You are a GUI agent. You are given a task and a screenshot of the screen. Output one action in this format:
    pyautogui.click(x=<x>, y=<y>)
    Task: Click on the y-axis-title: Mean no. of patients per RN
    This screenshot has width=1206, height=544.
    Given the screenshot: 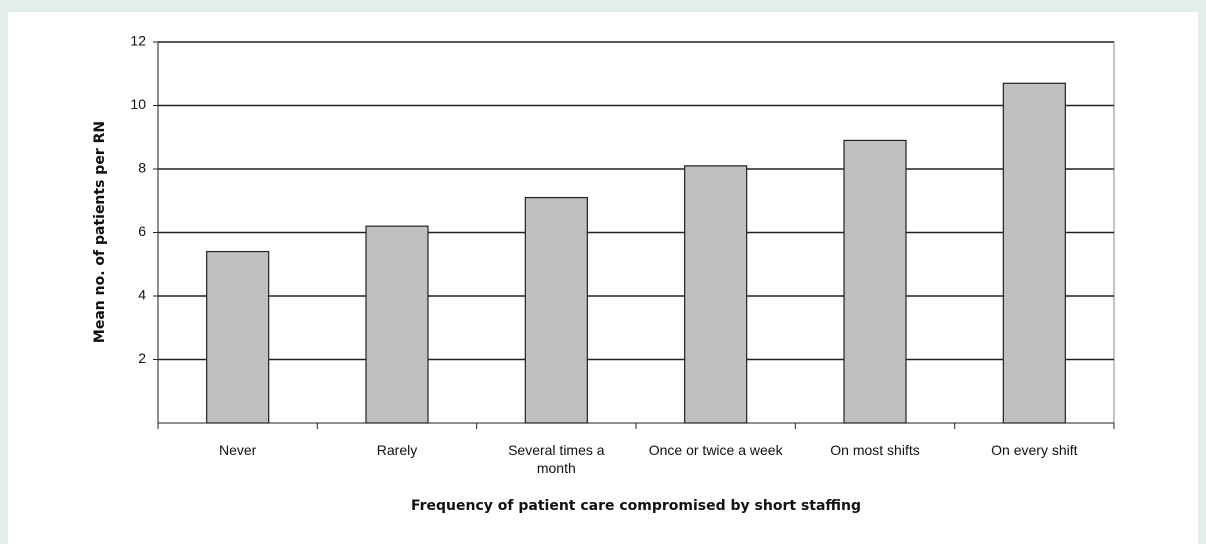 What is the action you would take?
    pyautogui.click(x=100, y=232)
    